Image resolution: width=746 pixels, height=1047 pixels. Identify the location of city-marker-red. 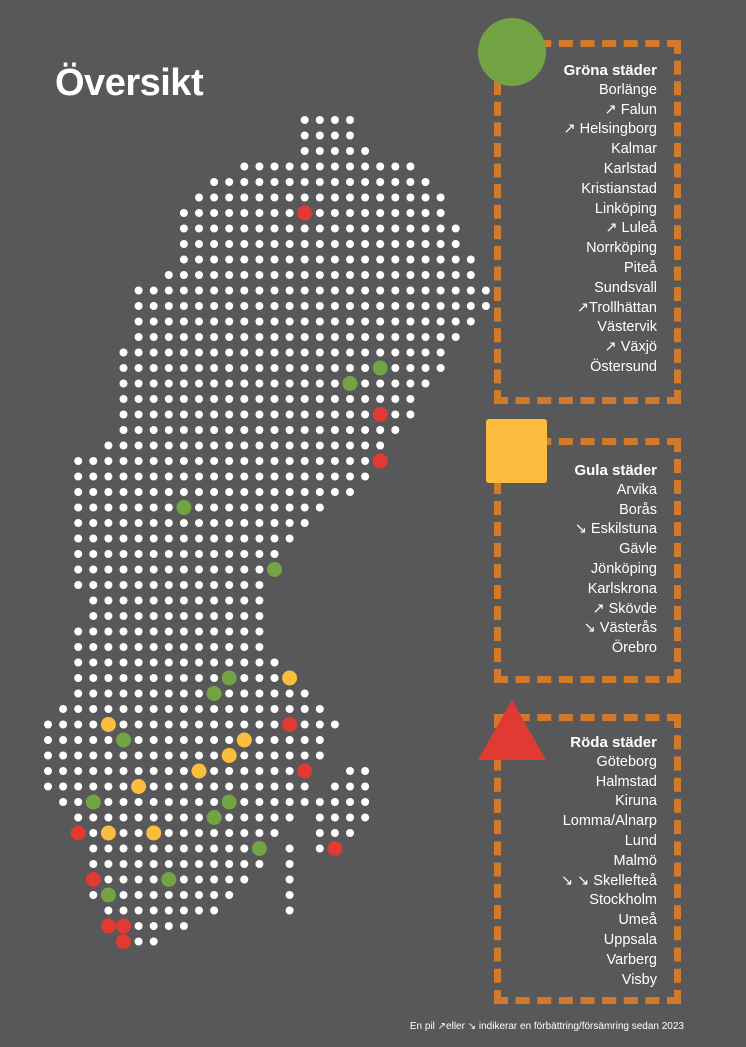
(290, 724).